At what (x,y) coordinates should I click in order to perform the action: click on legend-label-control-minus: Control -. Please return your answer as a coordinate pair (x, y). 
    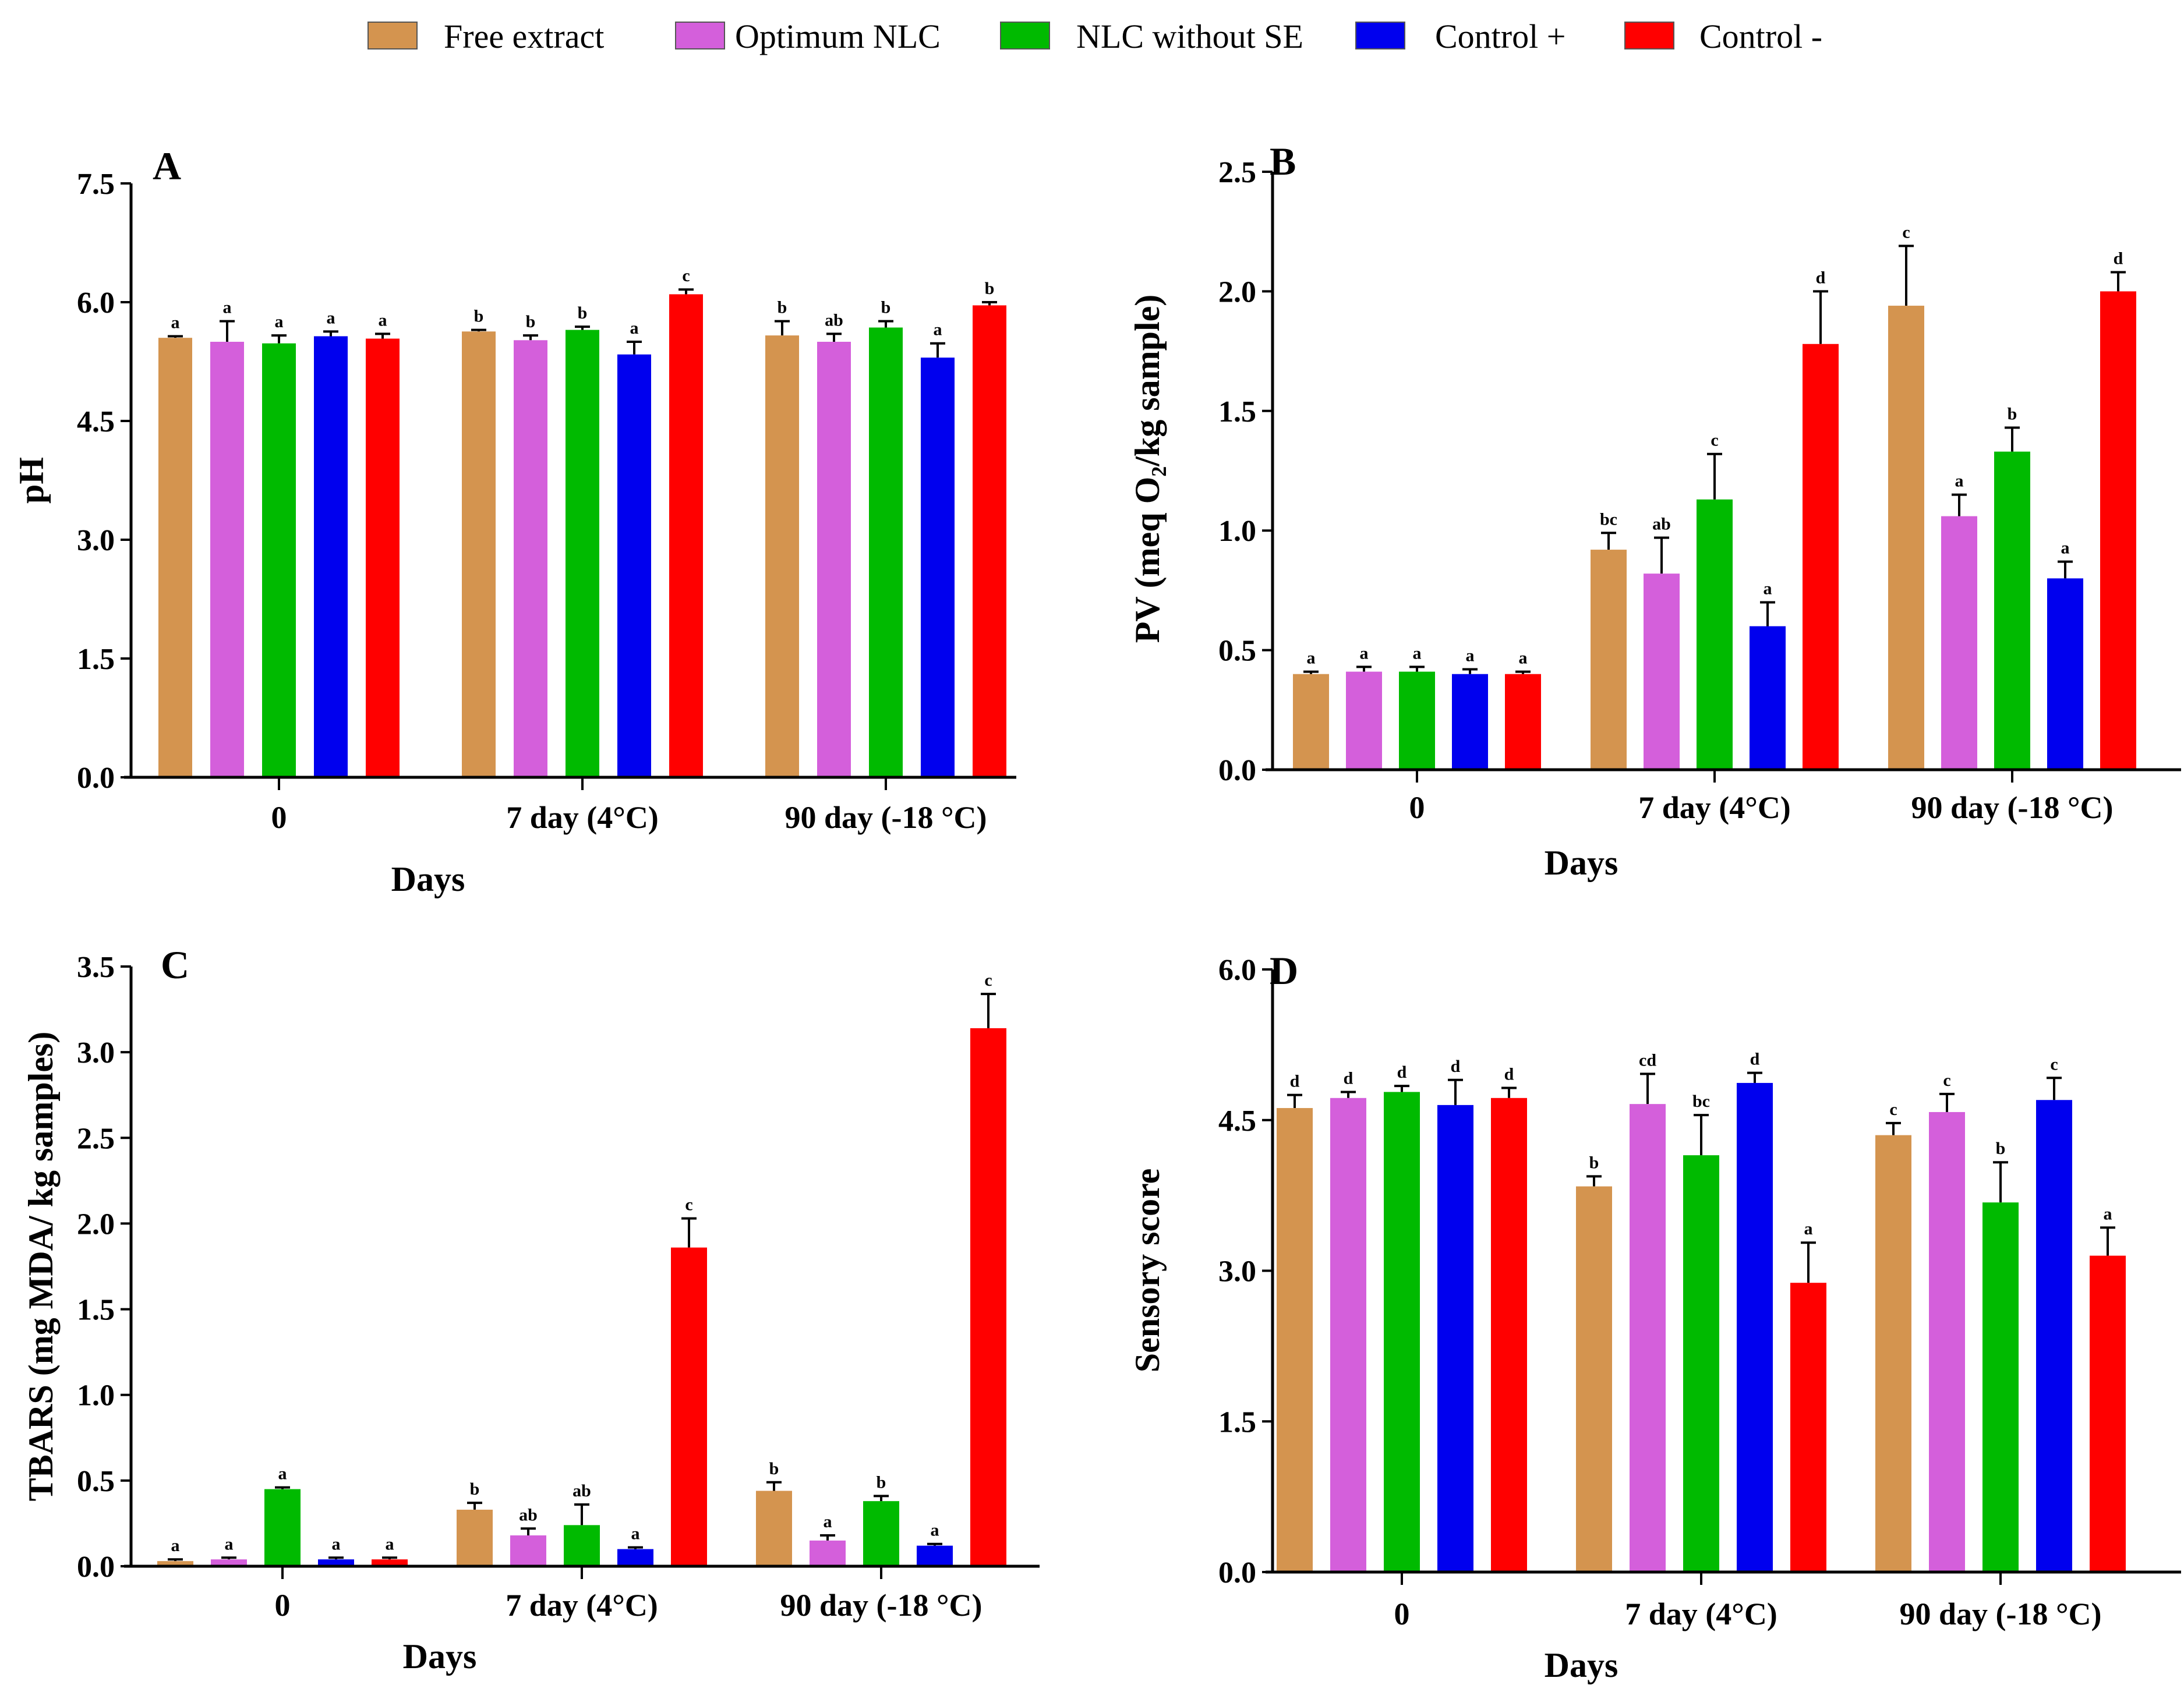
    Looking at the image, I should click on (1760, 36).